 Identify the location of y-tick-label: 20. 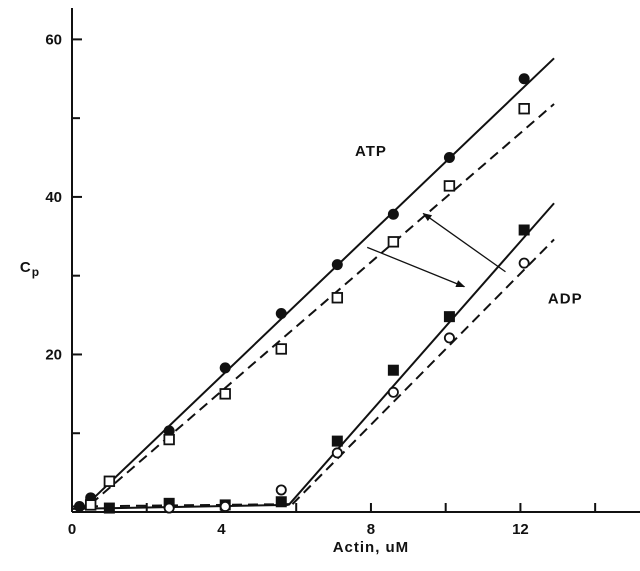
(53, 354).